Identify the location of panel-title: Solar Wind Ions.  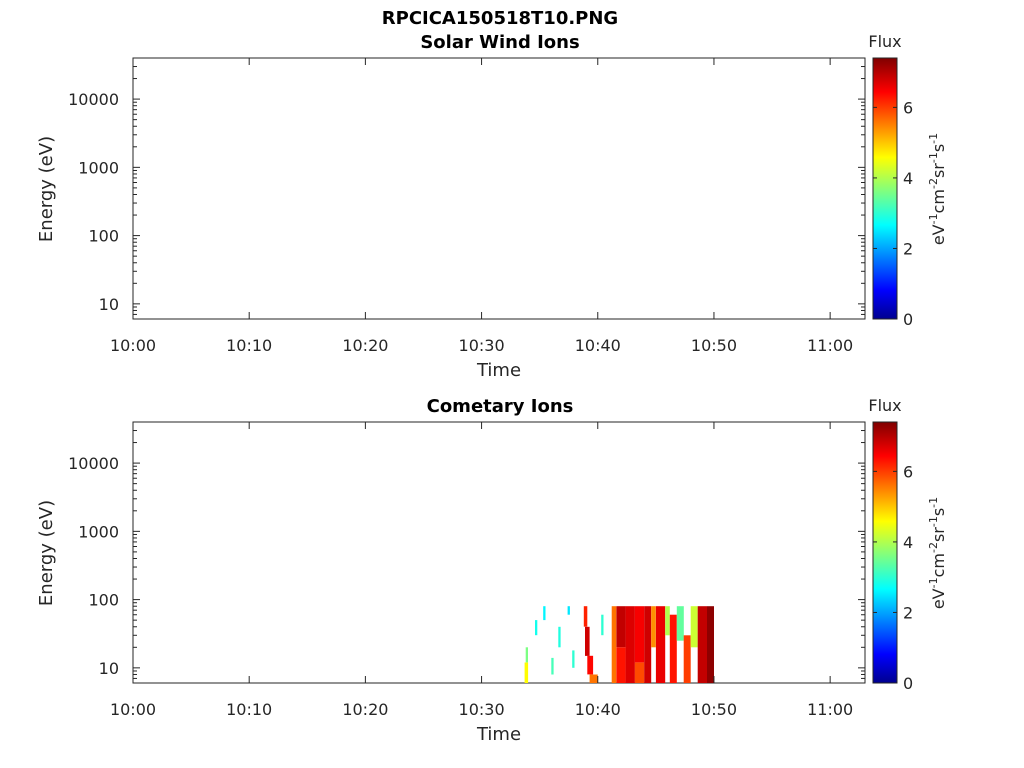
(499, 42).